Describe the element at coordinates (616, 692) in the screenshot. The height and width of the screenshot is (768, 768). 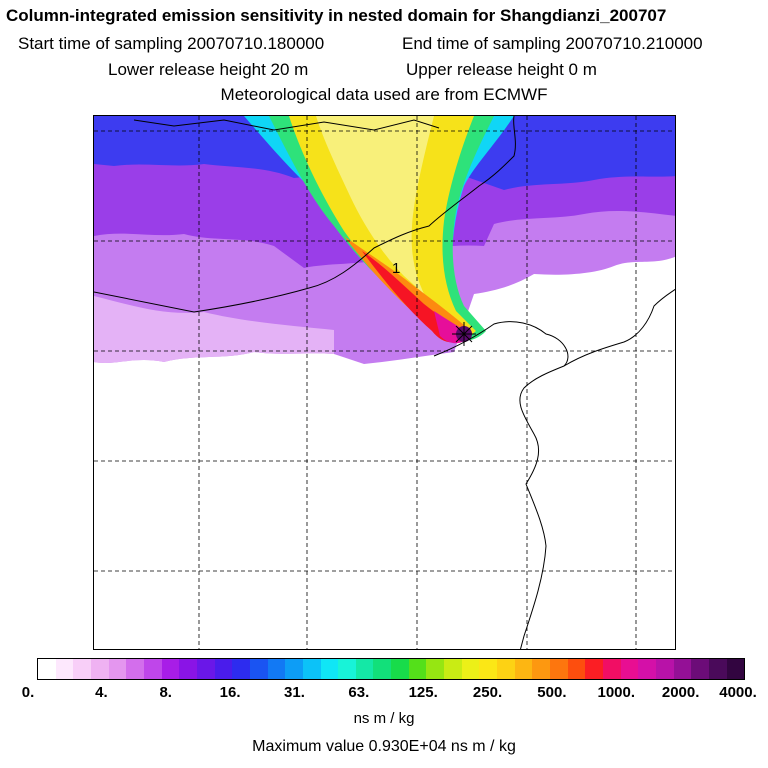
I see `color-scale-tick-label: 1000.` at that location.